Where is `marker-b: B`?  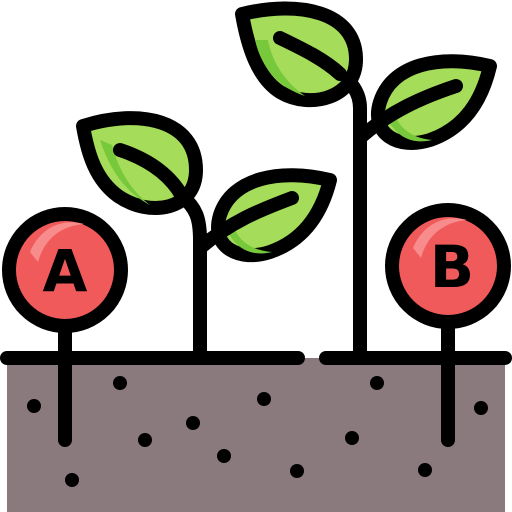 marker-b: B is located at coordinates (448, 325).